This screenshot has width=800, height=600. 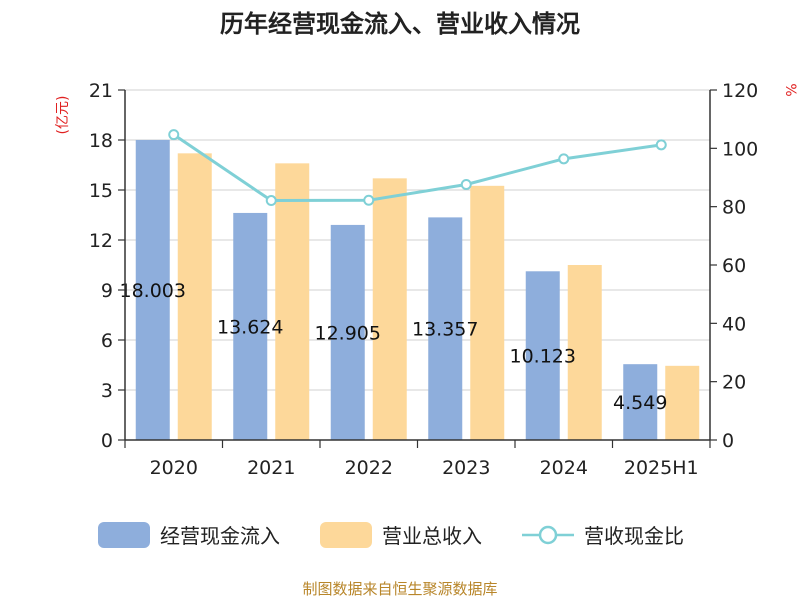 What do you see at coordinates (634, 536) in the screenshot?
I see `legend-label-ratio: 营收现金比` at bounding box center [634, 536].